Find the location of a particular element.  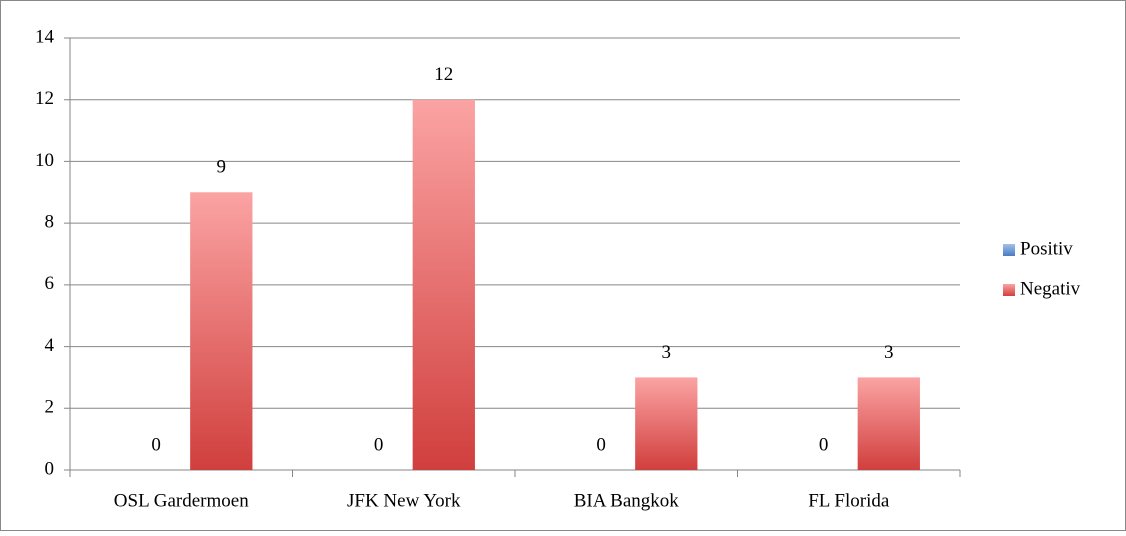

legend-label: Negativ is located at coordinates (1050, 288).